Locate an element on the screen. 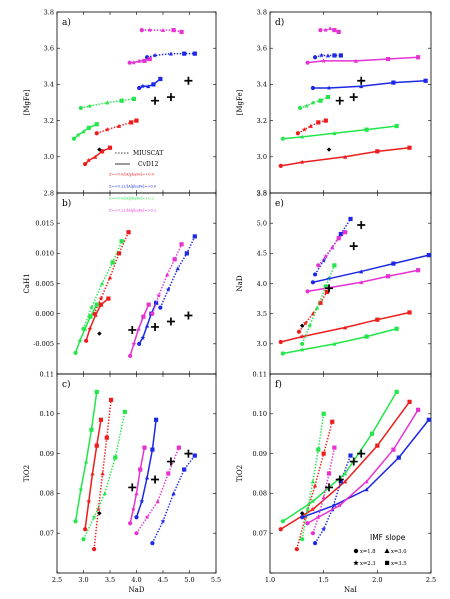 This screenshot has width=450, height=599. y-tick-label: 3.6 is located at coordinates (49, 49).